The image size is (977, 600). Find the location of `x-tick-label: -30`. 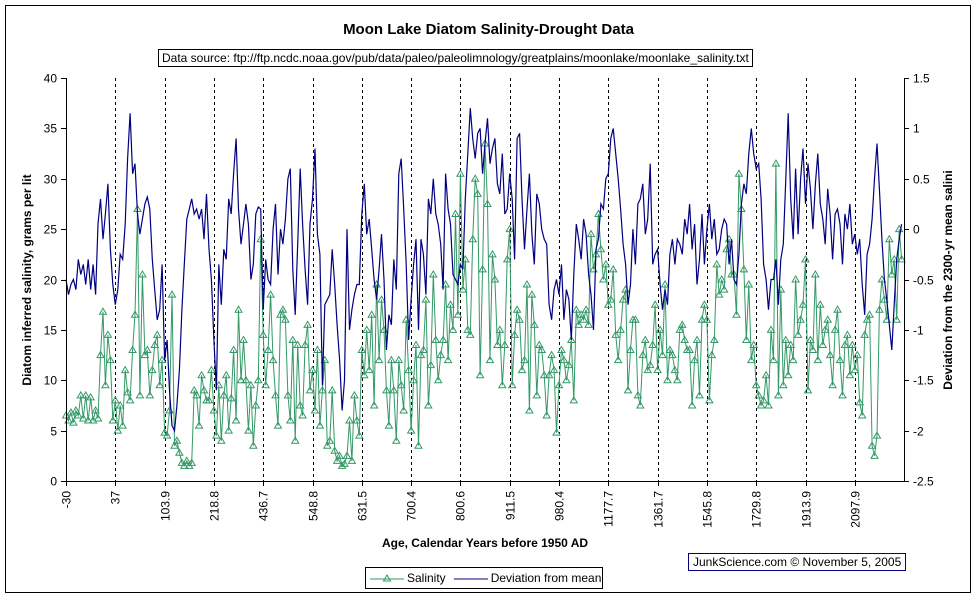

x-tick-label: -30 is located at coordinates (67, 500).